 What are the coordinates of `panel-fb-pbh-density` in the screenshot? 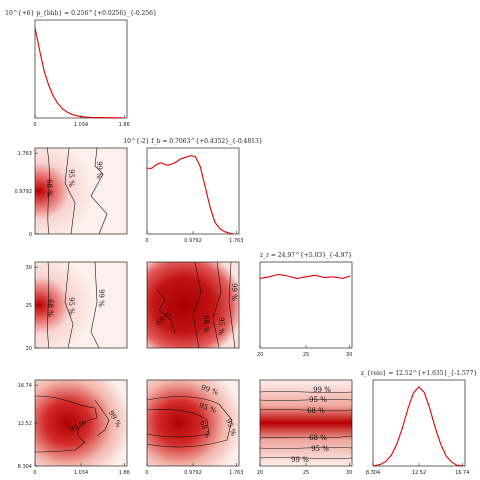 It's located at (81, 191).